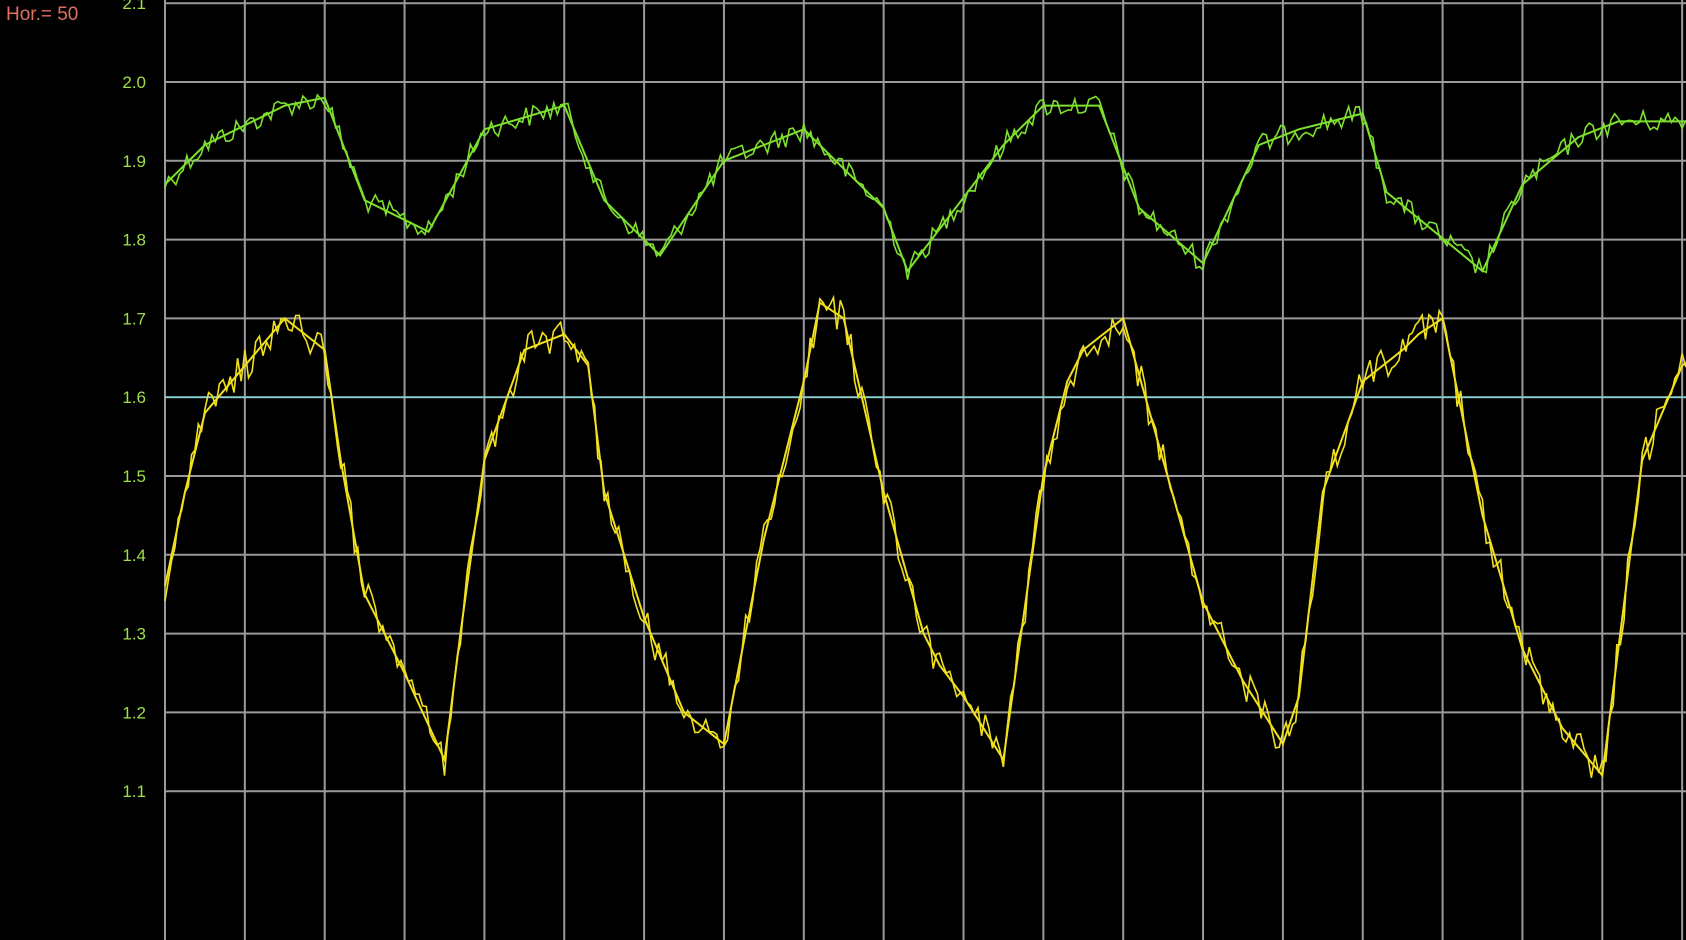 This screenshot has width=1686, height=940. What do you see at coordinates (134, 791) in the screenshot?
I see `y-tick-label: 1.1` at bounding box center [134, 791].